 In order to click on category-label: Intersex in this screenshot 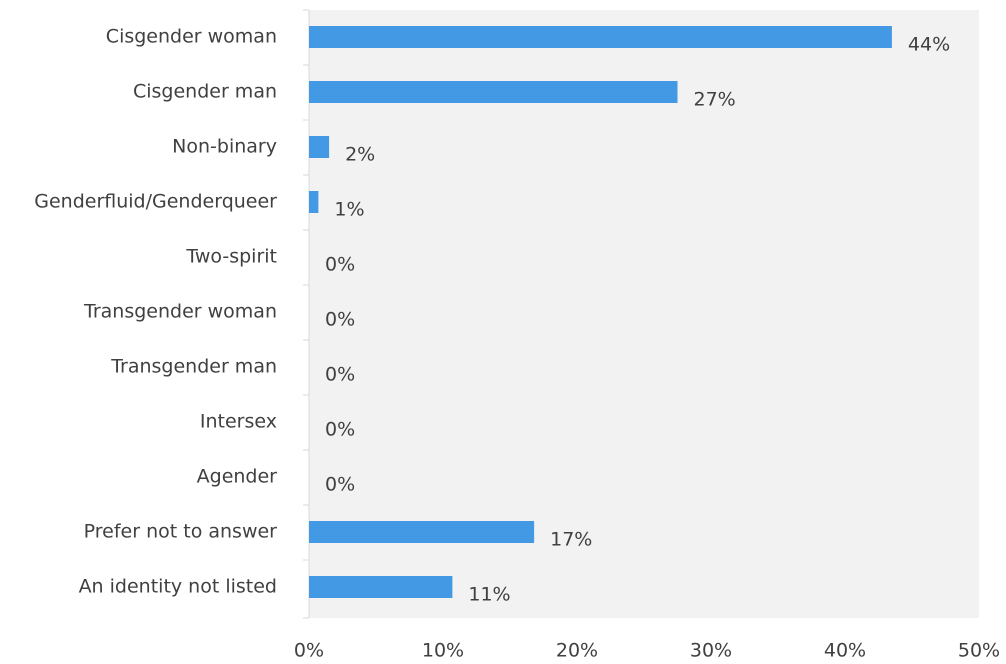, I will do `click(238, 422)`.